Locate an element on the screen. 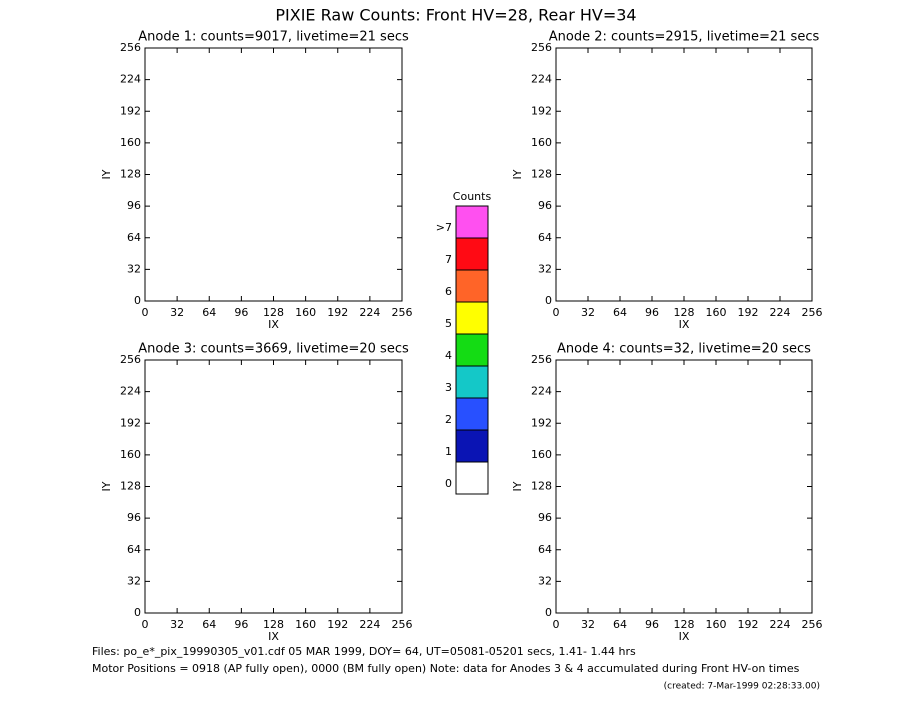  colorbar-label: 1 is located at coordinates (448, 451).